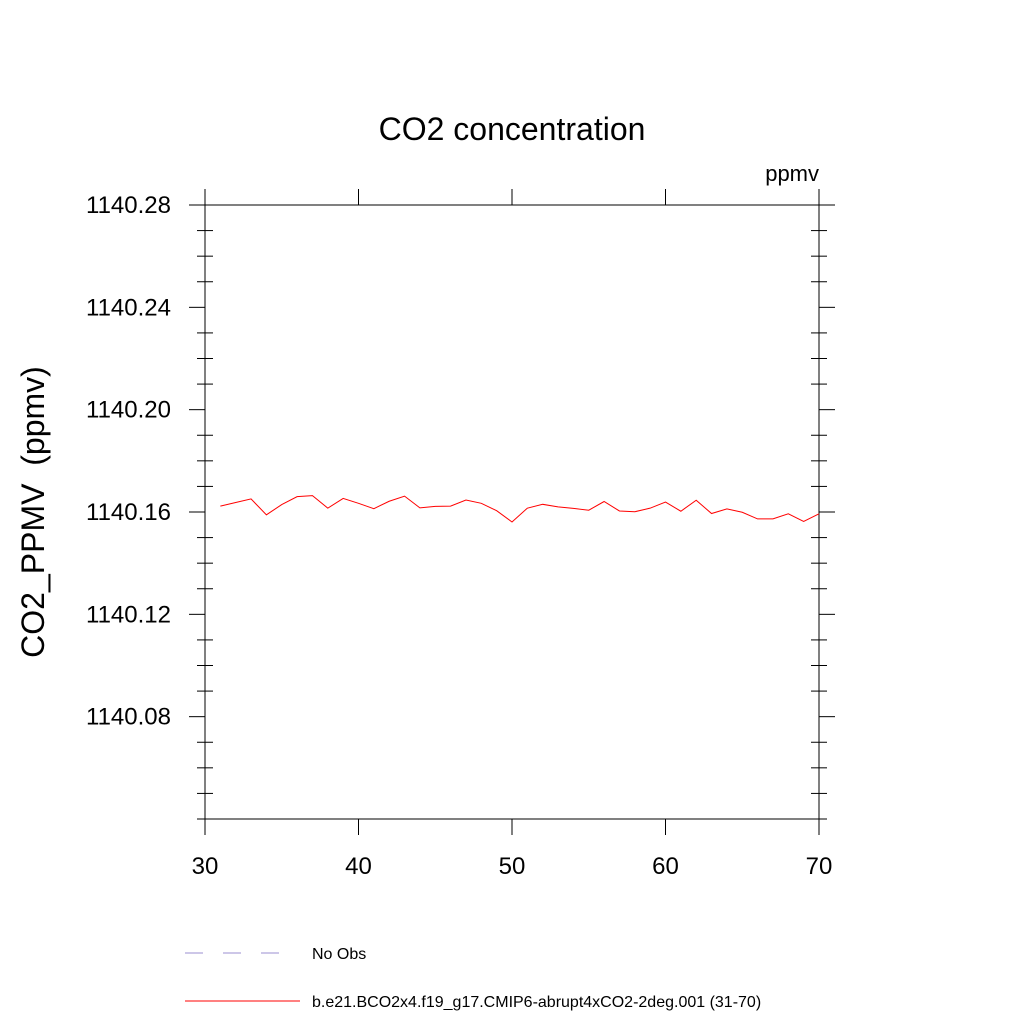 The image size is (1024, 1024). Describe the element at coordinates (128, 614) in the screenshot. I see `y-tick-label: 1140.12` at that location.